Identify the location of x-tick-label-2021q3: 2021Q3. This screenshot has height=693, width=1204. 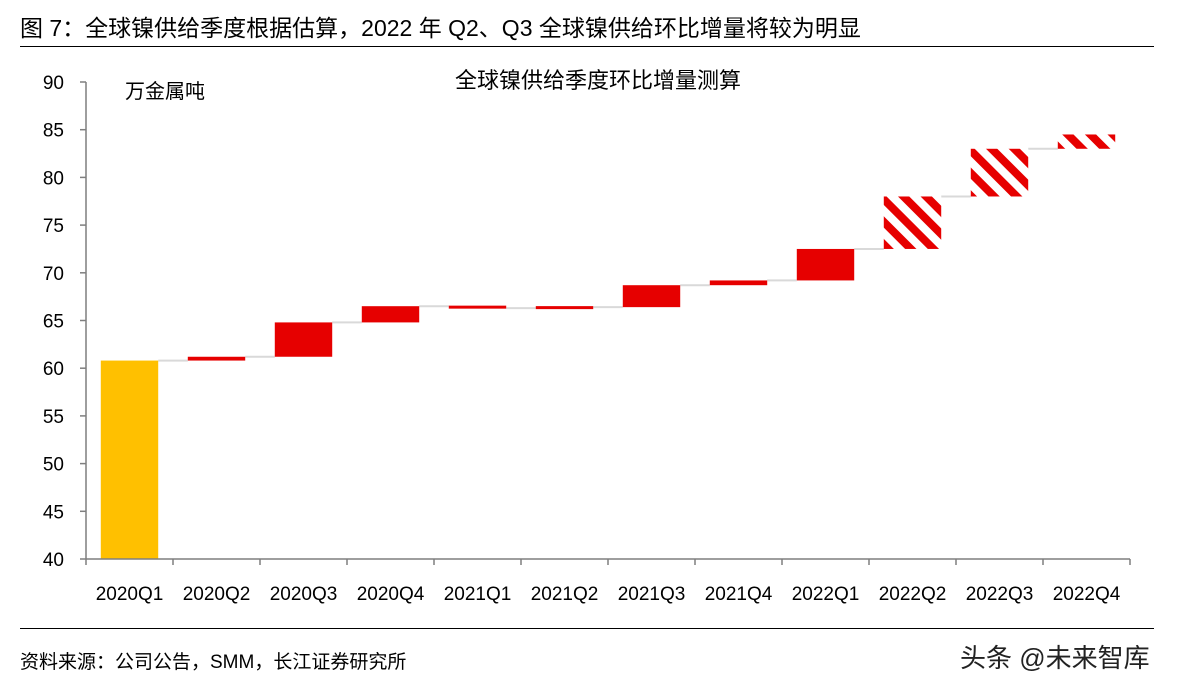
(652, 594).